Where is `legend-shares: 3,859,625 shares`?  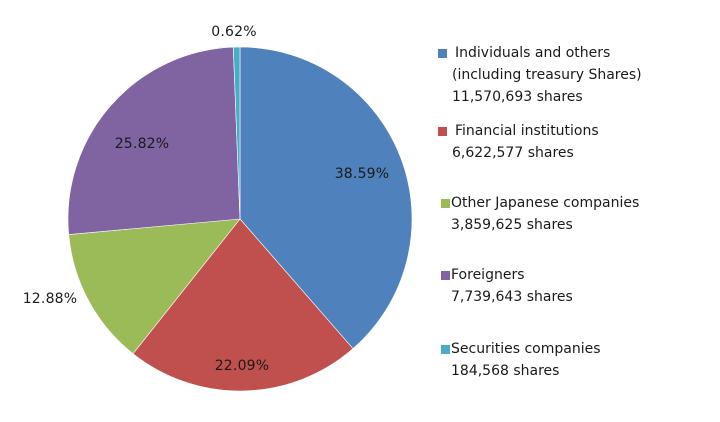 legend-shares: 3,859,625 shares is located at coordinates (512, 225).